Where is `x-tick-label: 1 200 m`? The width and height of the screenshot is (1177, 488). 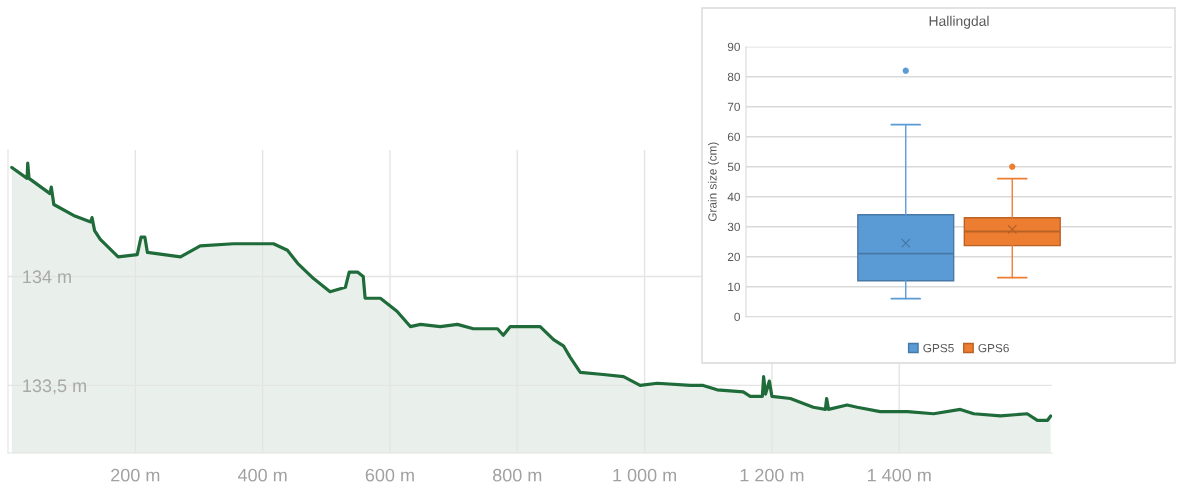
x-tick-label: 1 200 m is located at coordinates (772, 475).